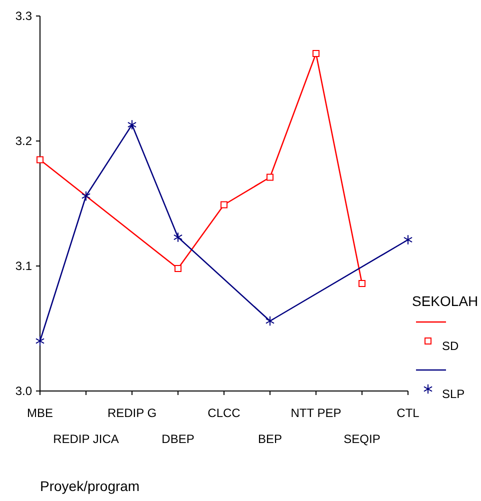 The image size is (481, 501). What do you see at coordinates (23, 391) in the screenshot?
I see `y-tick-label: 3.0` at bounding box center [23, 391].